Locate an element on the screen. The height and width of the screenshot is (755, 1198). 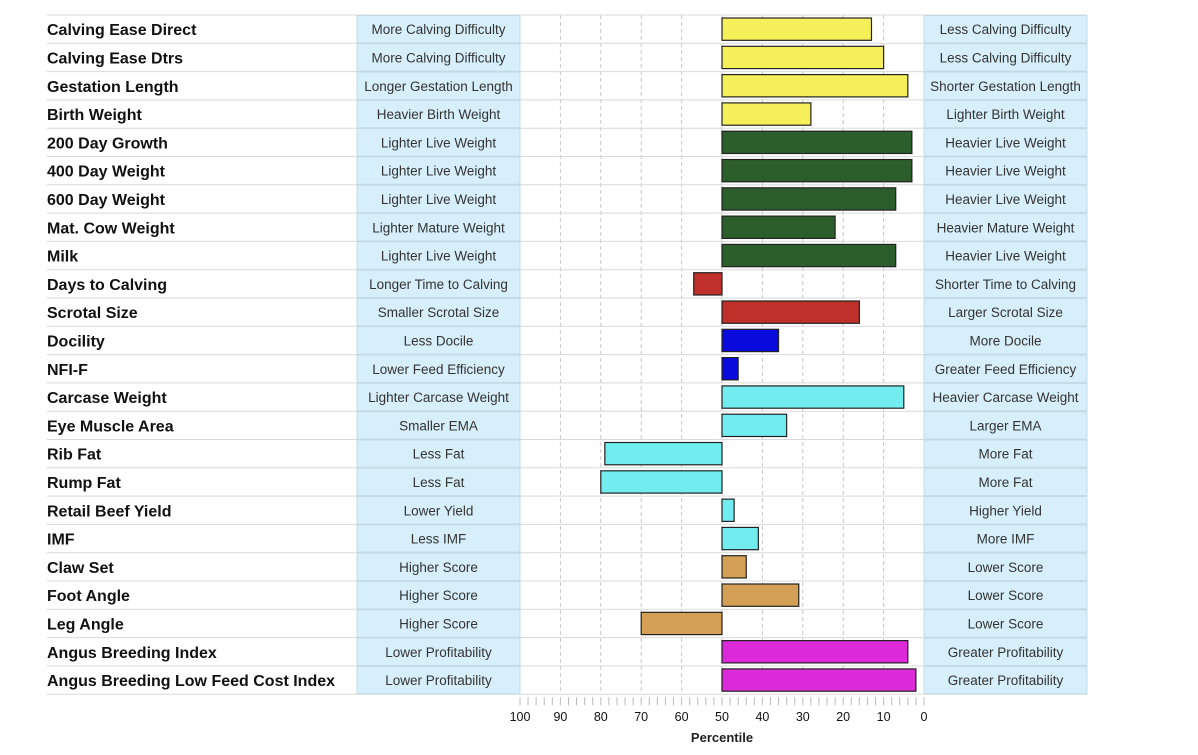
trait-label: Milk is located at coordinates (62, 257).